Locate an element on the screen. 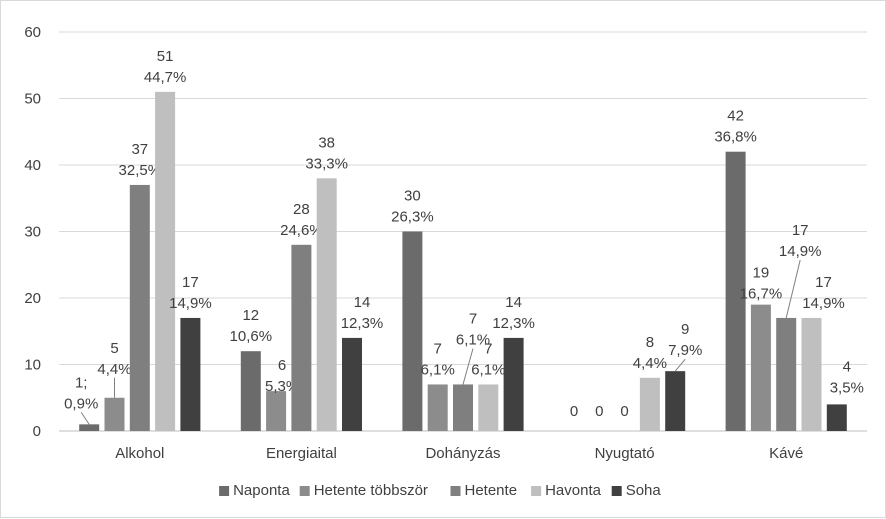 This screenshot has height=519, width=886. x-category-label: Nyugtató is located at coordinates (625, 453).